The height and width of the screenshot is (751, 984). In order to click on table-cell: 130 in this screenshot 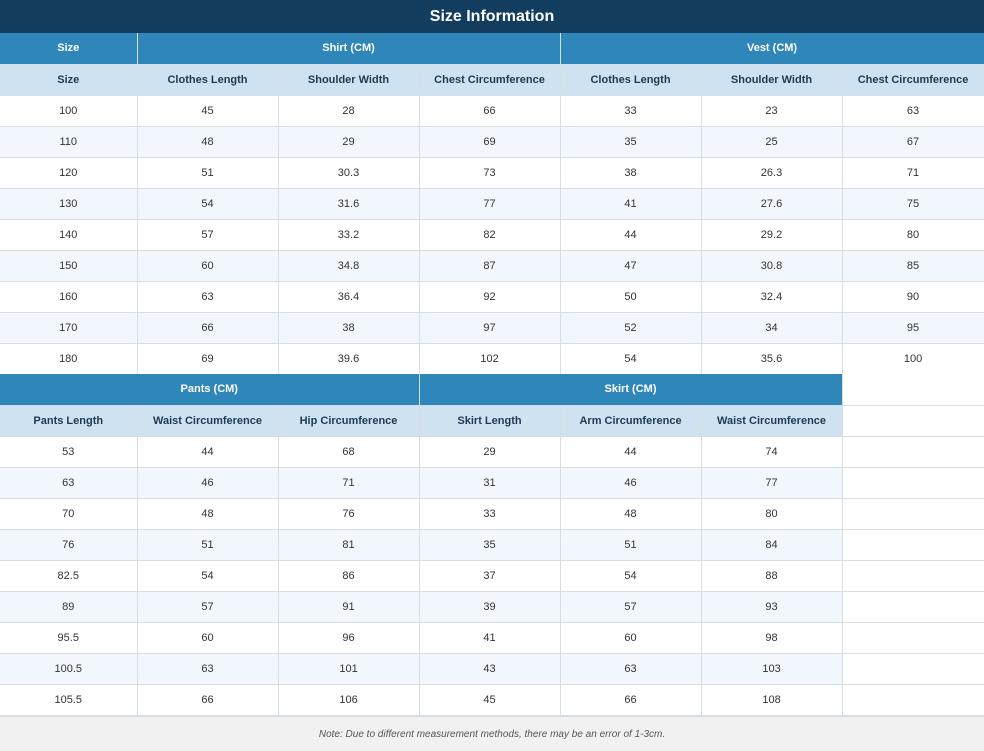, I will do `click(69, 204)`.